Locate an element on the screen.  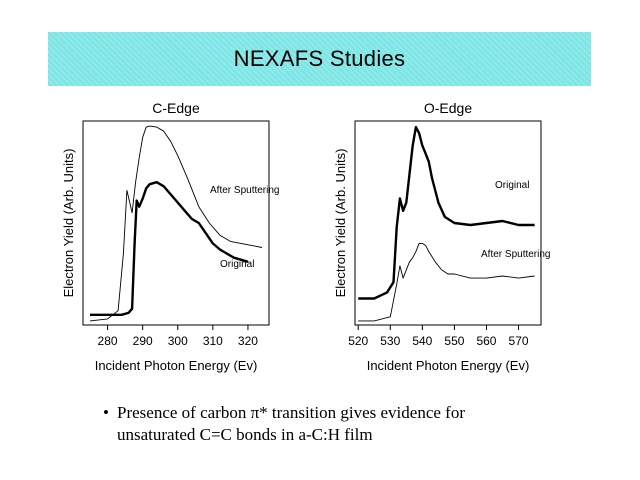
bullet-line-2: unsaturated C=C bonds in a-C:H film is located at coordinates (245, 434).